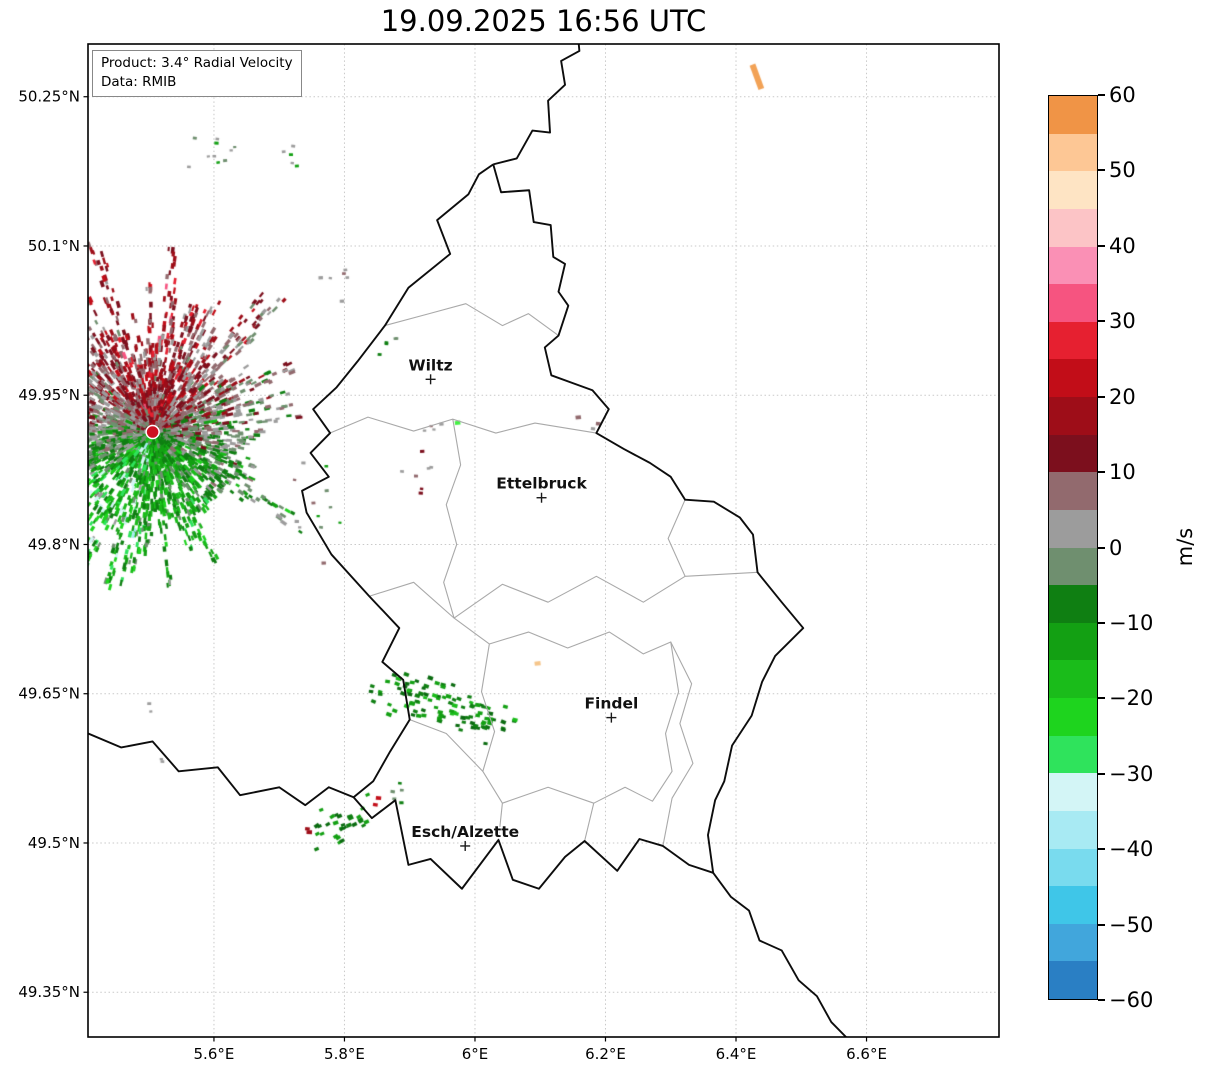  Describe the element at coordinates (1131, 924) in the screenshot. I see `colorbar-tick-label: −50` at that location.